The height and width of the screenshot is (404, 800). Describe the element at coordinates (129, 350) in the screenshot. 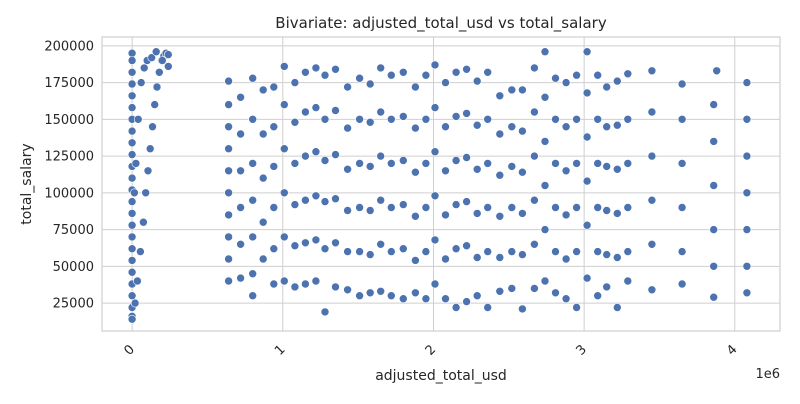

I see `x-tick-label: 0` at that location.